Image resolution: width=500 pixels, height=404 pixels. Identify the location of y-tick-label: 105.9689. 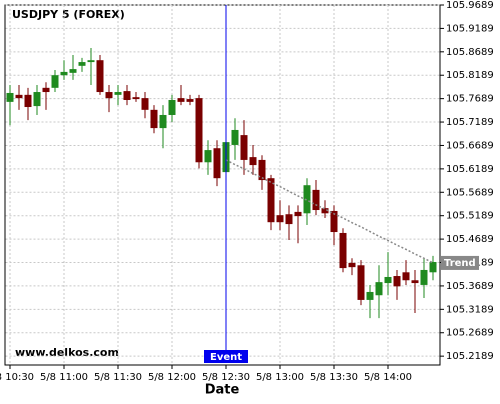
(470, 5).